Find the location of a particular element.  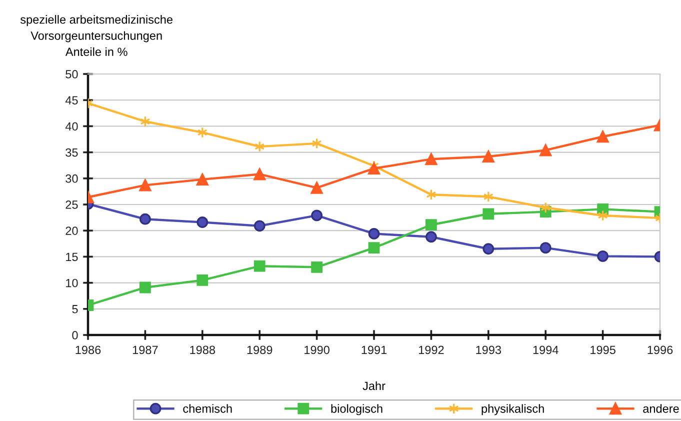

y-tick-label: 30 is located at coordinates (72, 178).